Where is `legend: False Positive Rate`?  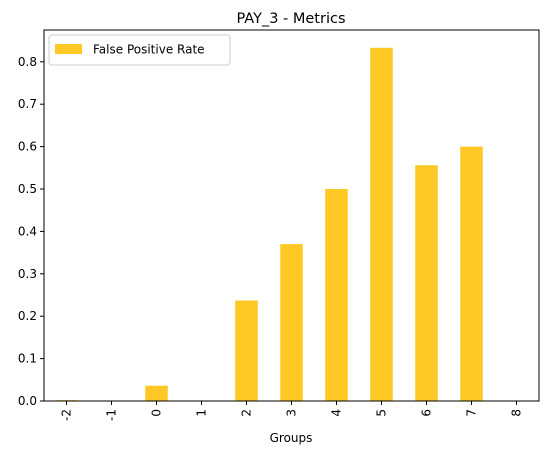
legend: False Positive Rate is located at coordinates (139, 50).